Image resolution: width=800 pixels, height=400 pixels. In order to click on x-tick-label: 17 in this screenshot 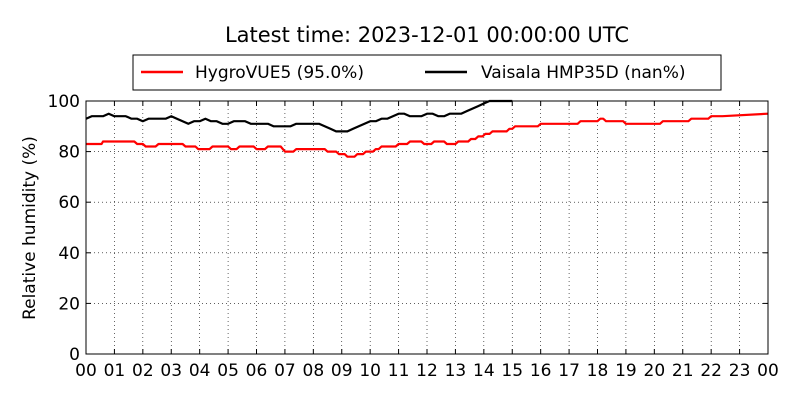, I will do `click(569, 371)`.